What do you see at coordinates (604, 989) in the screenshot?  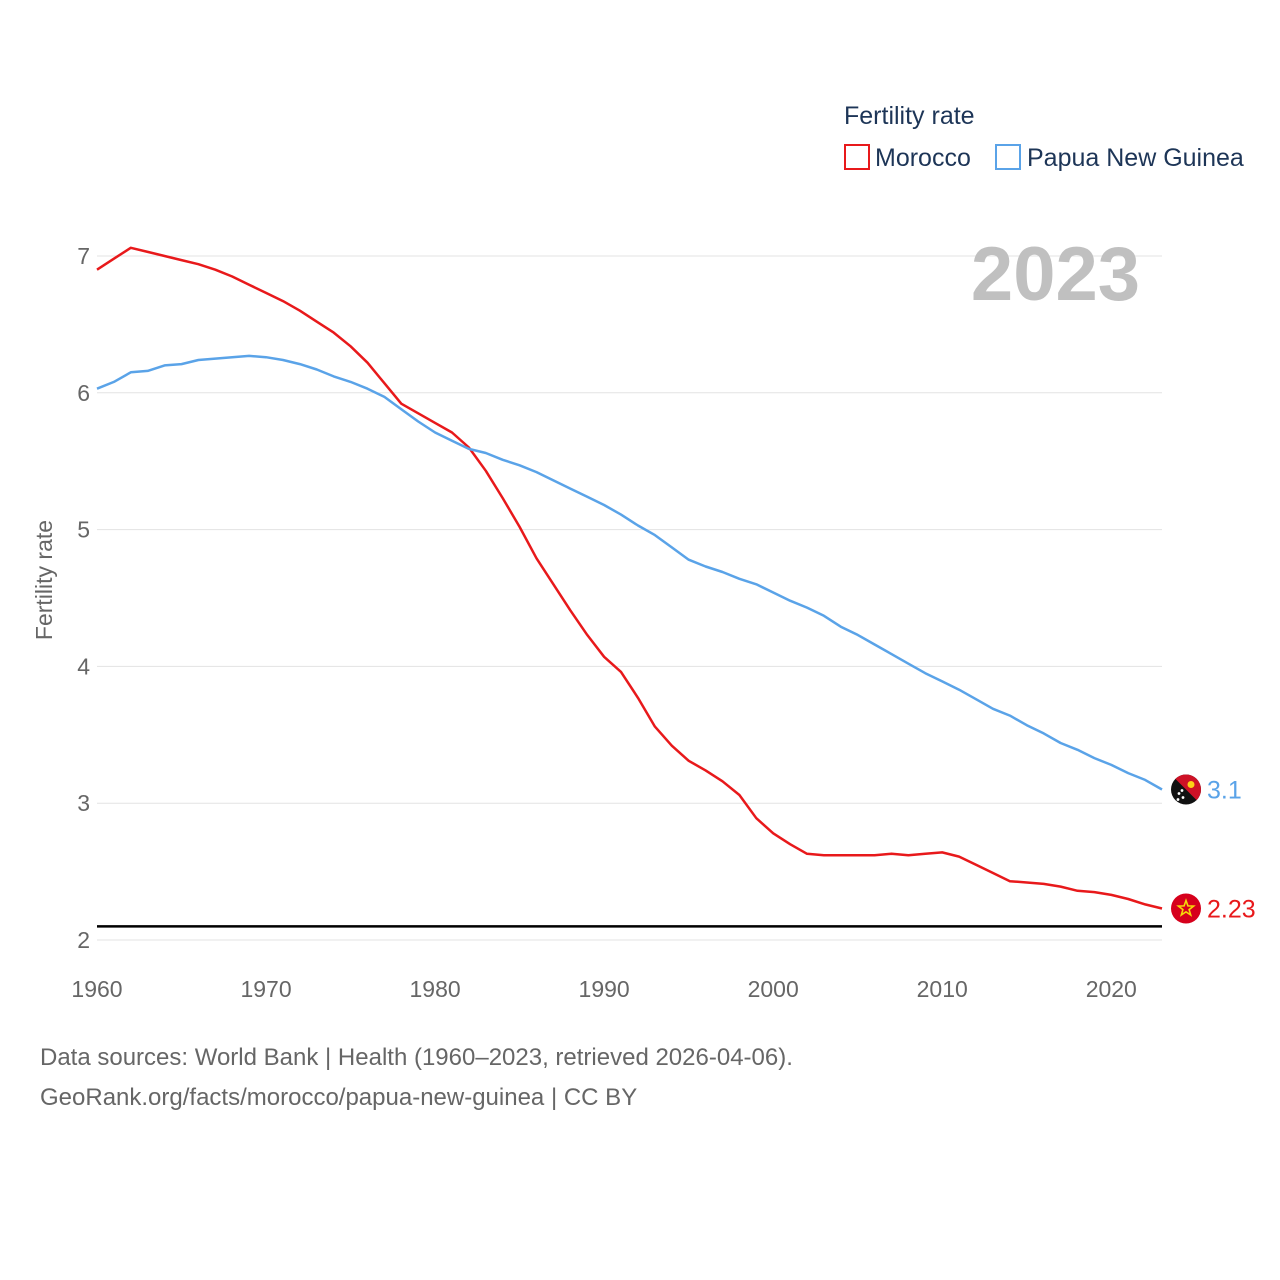 I see `x-tick-label: 1990` at bounding box center [604, 989].